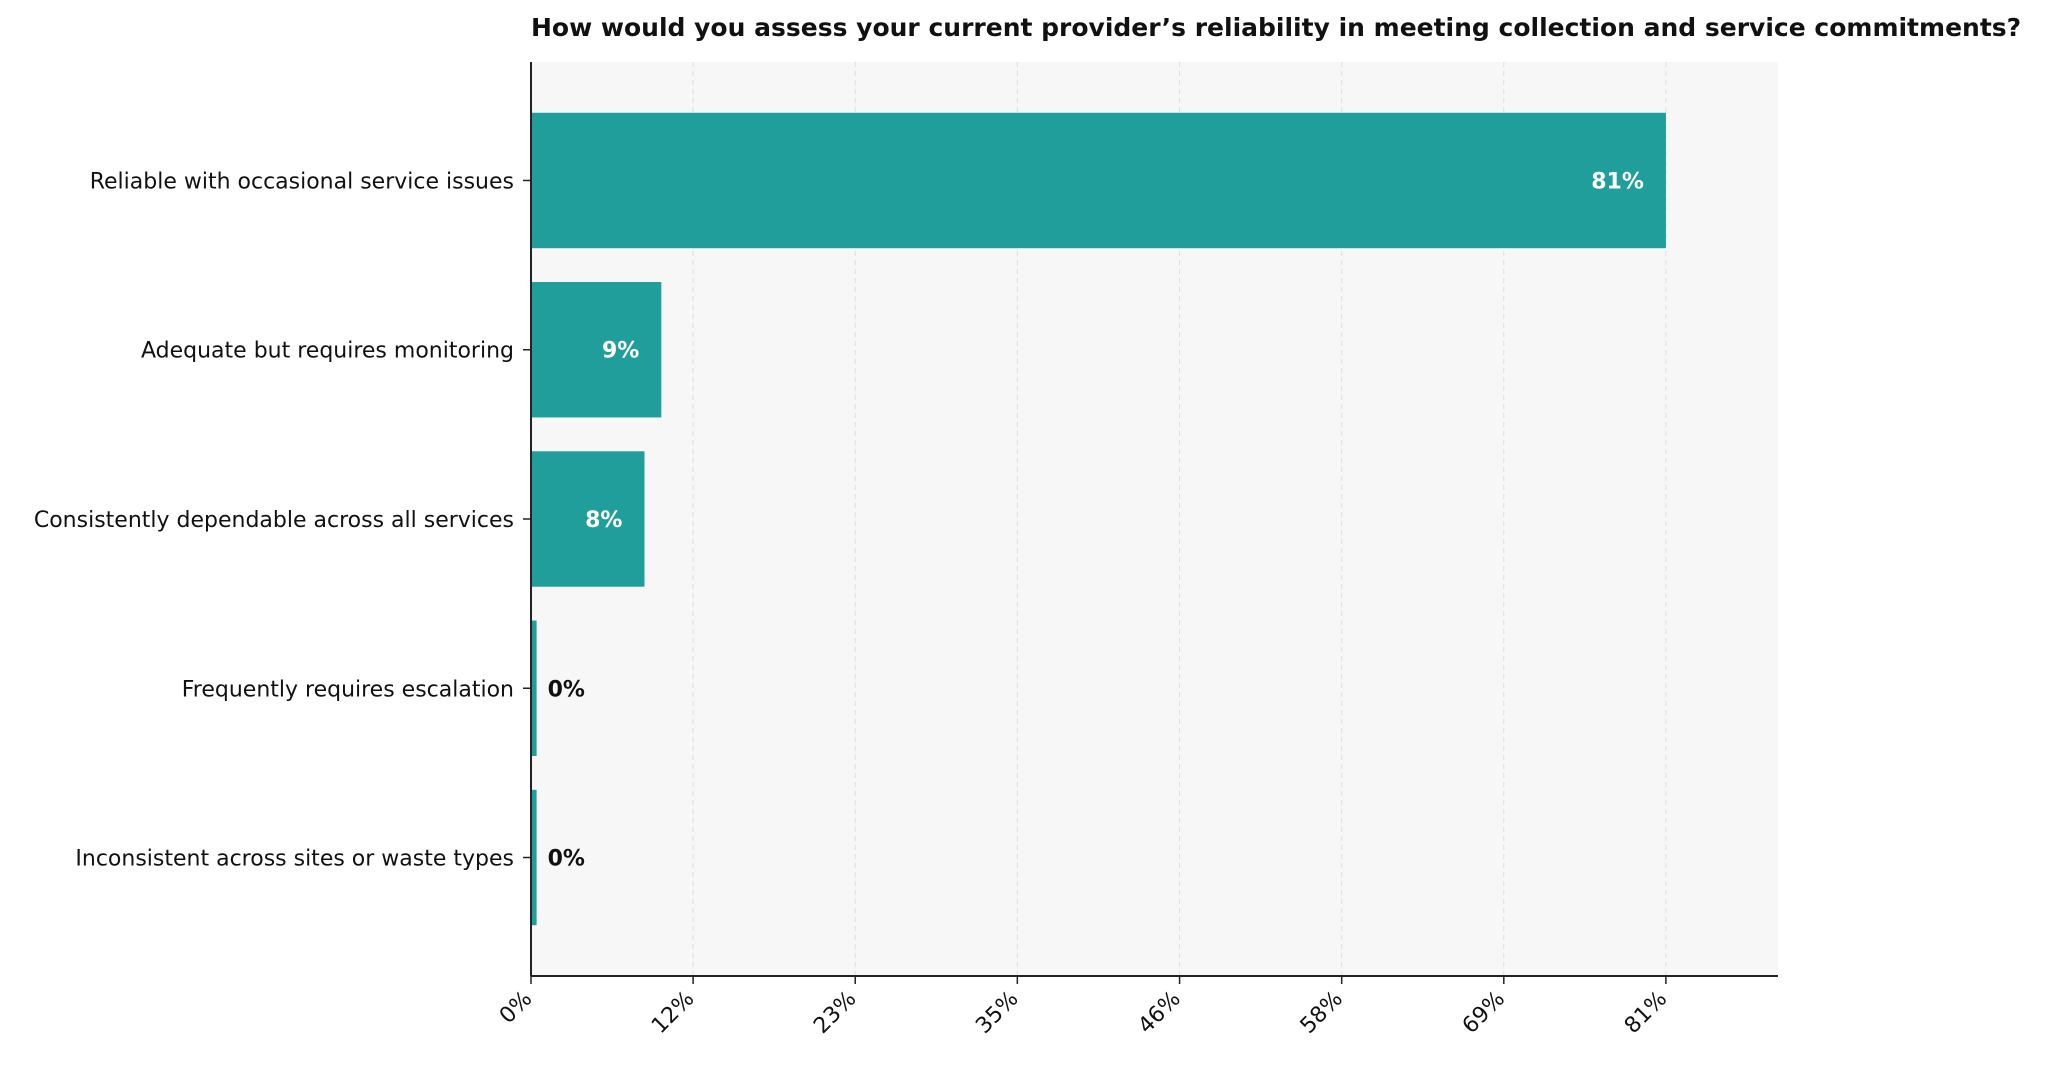 This screenshot has height=1068, width=2048. I want to click on x-tick-label: 69%, so click(1484, 1013).